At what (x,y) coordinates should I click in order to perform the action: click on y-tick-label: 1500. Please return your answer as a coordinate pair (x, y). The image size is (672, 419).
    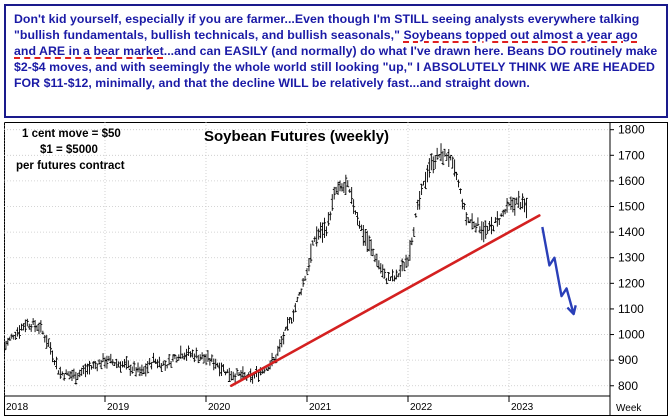
    Looking at the image, I should click on (631, 207).